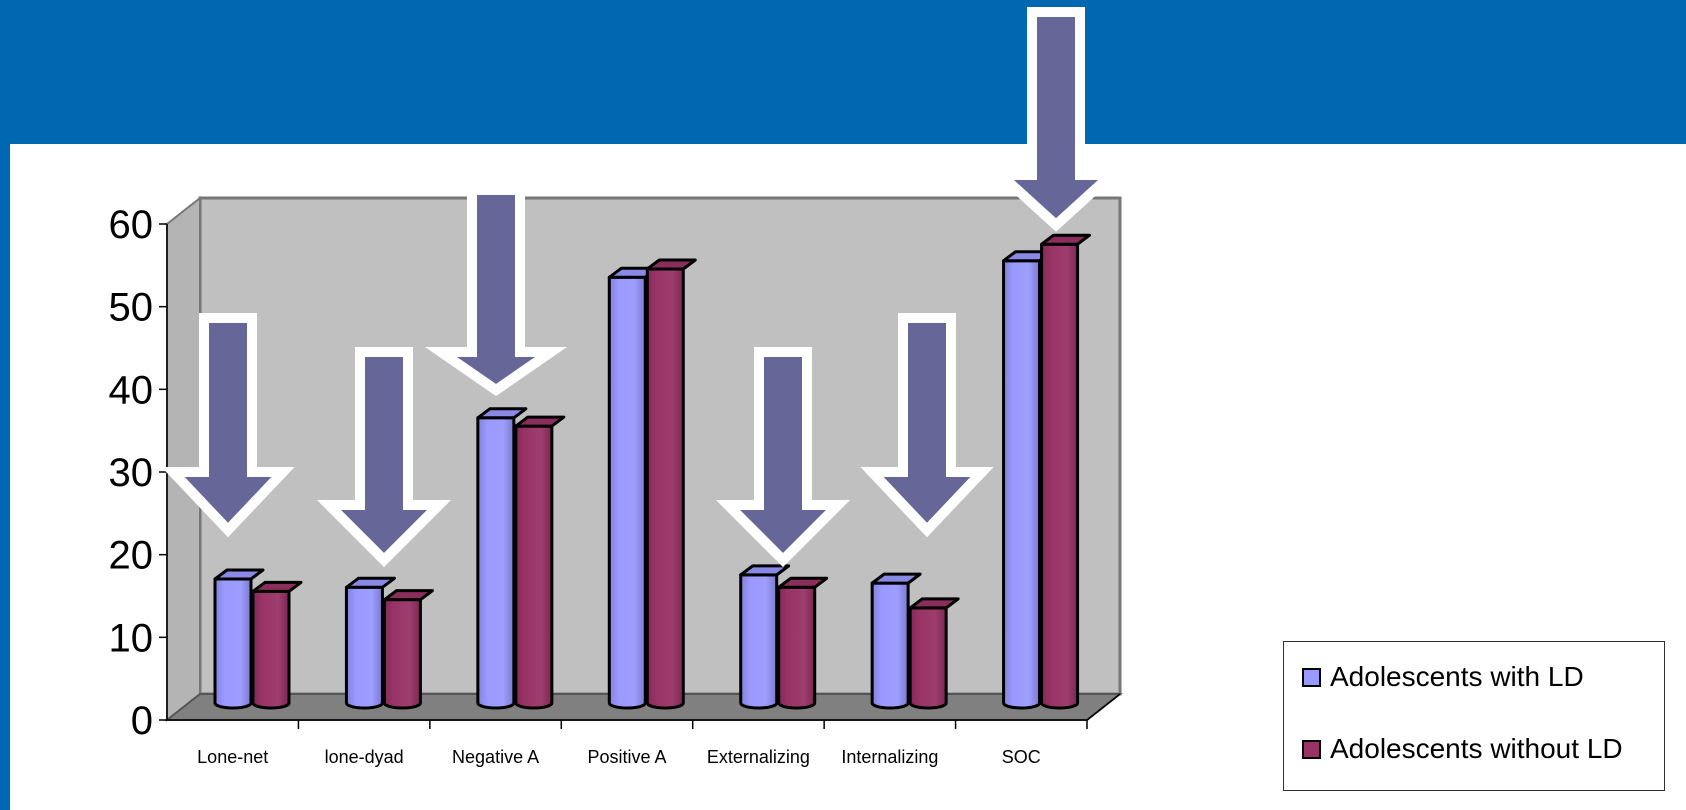  I want to click on x-category-label: Lone-net, so click(232, 757).